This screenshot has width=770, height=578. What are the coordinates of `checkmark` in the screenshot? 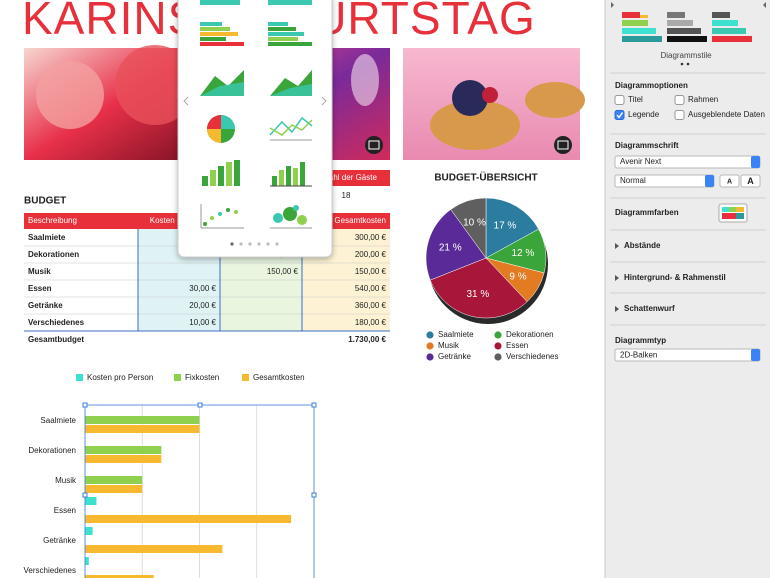 It's located at (620, 115).